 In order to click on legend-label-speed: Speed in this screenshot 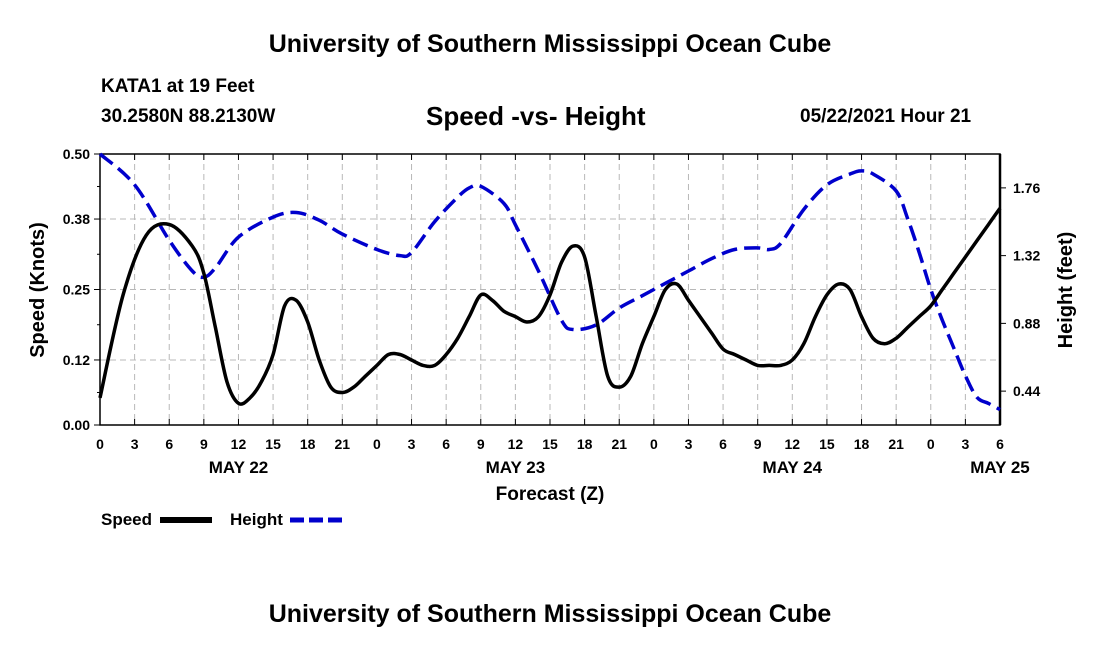, I will do `click(126, 519)`.